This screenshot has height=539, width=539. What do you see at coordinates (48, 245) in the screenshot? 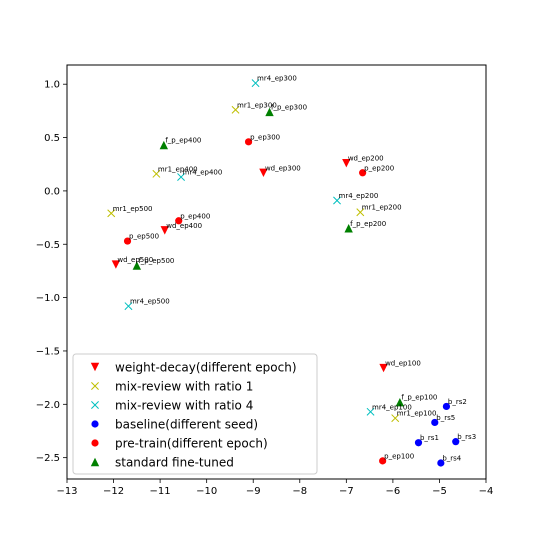
I see `y-tick-label: −0.5` at bounding box center [48, 245].